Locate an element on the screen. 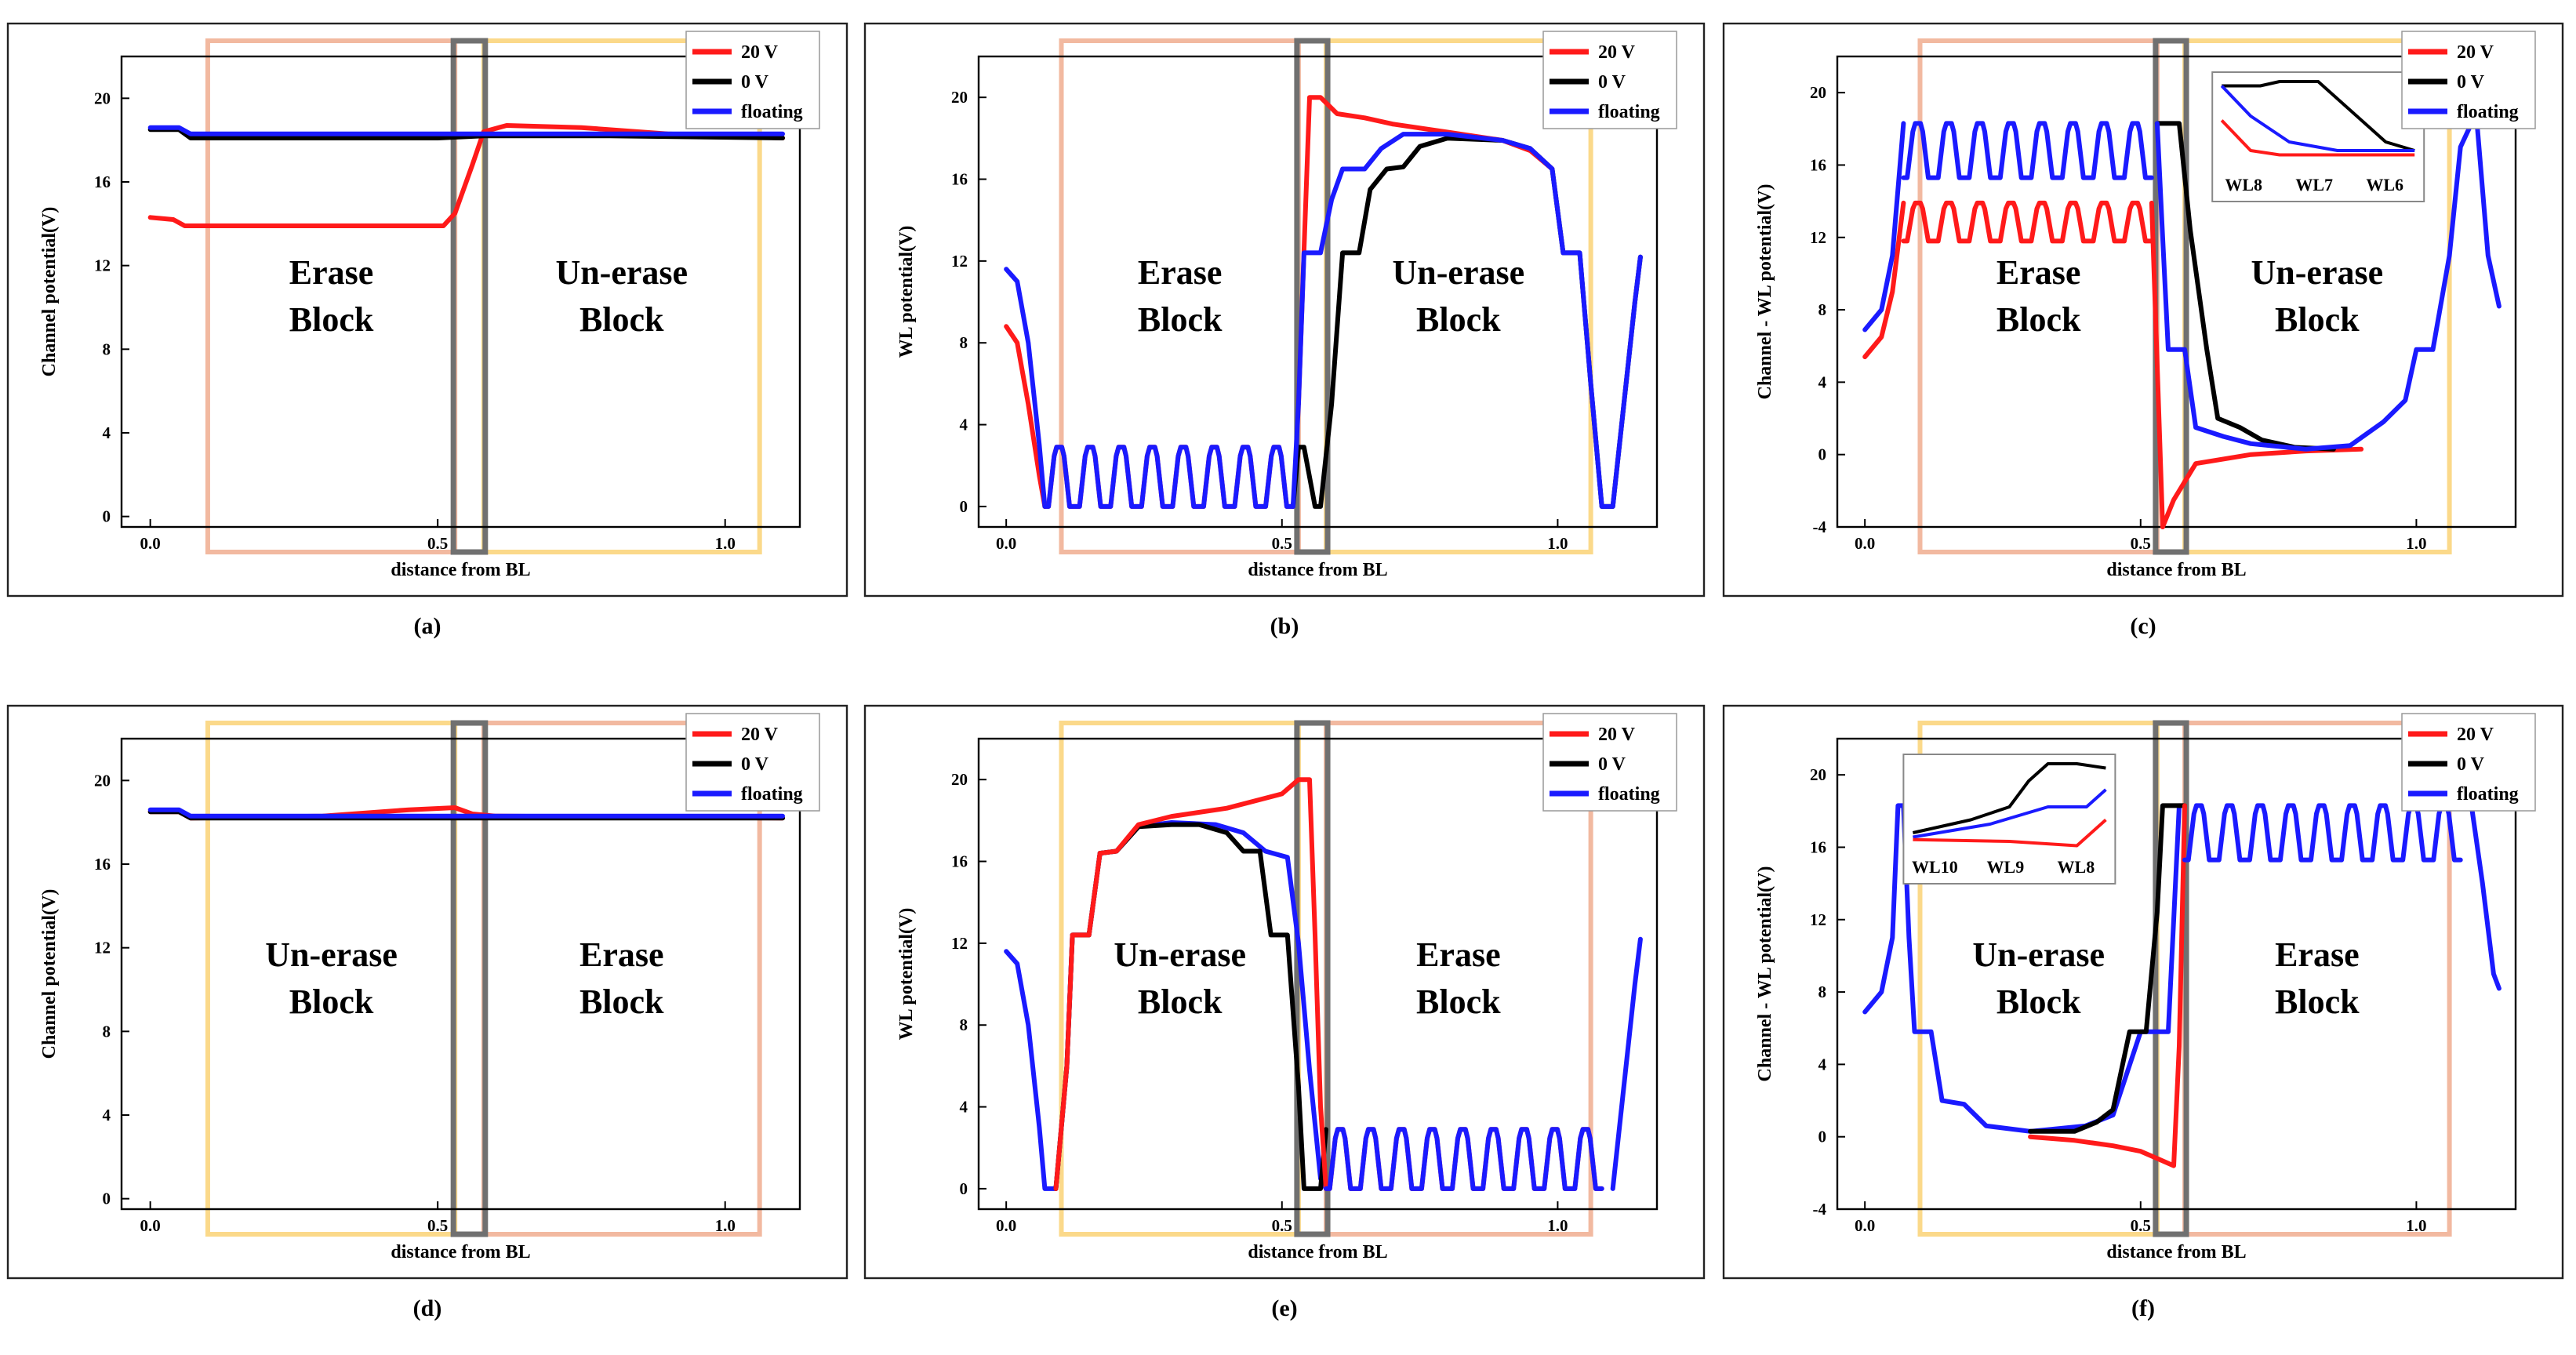 The height and width of the screenshot is (1355, 2576). inset-frame is located at coordinates (2318, 136).